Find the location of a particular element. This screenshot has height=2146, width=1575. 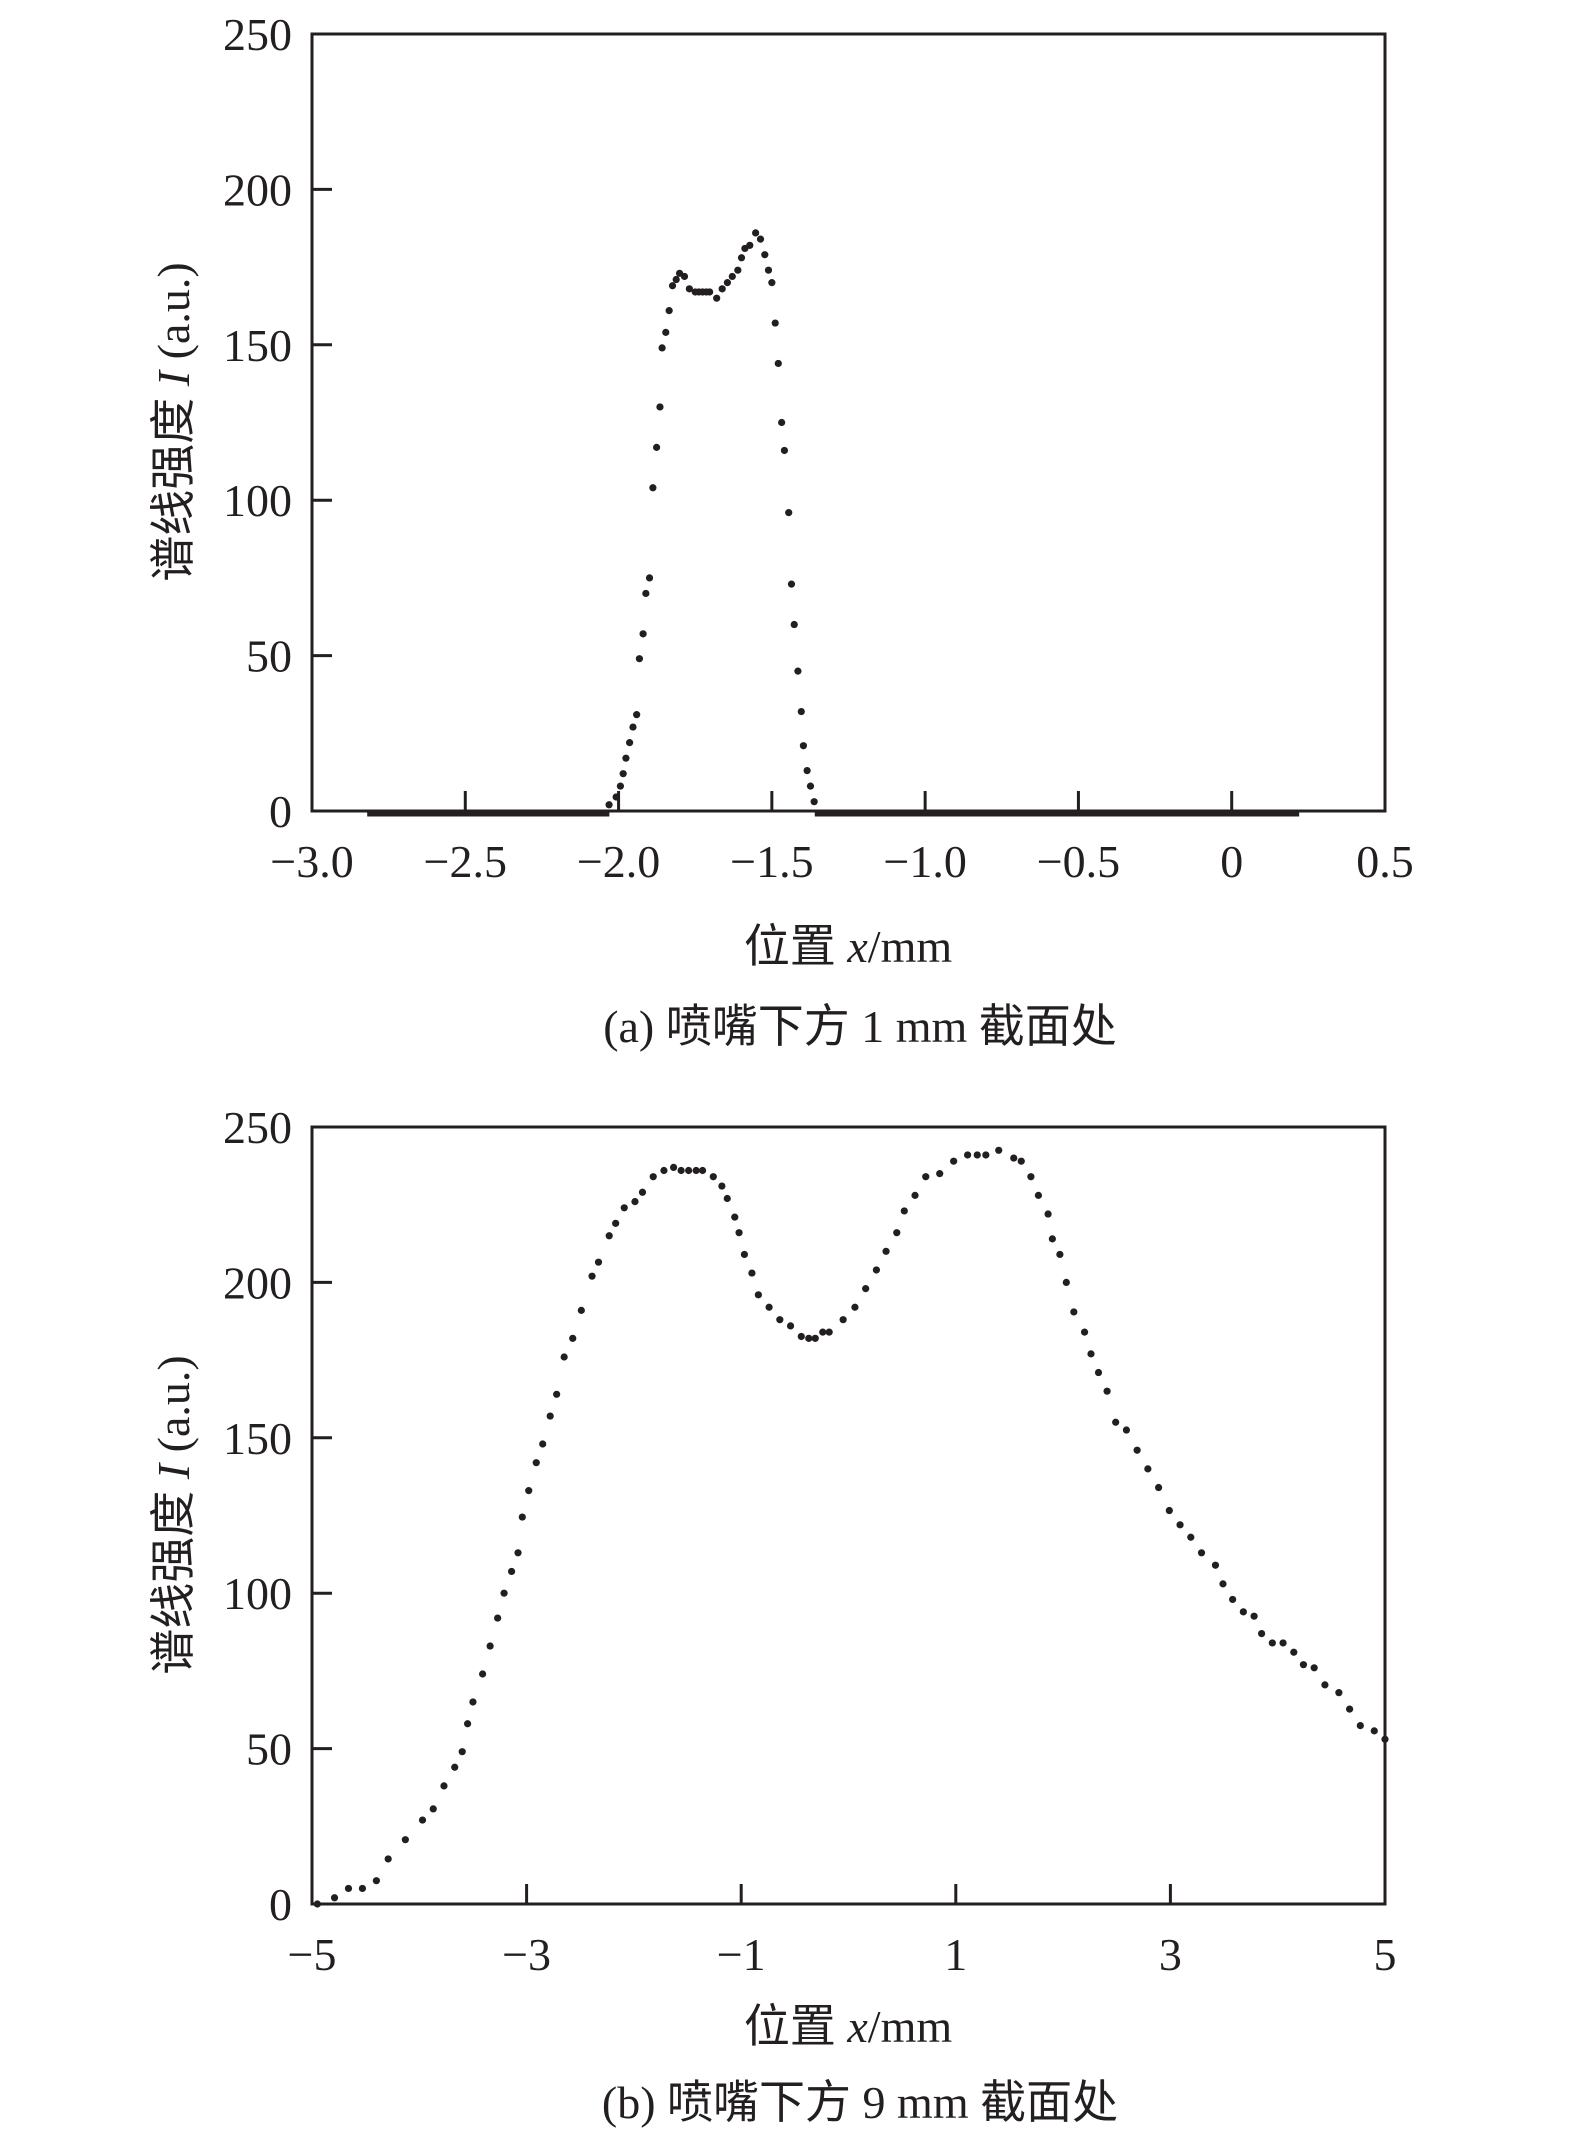

chart-b-x-tick-label: 1 is located at coordinates (955, 1954).